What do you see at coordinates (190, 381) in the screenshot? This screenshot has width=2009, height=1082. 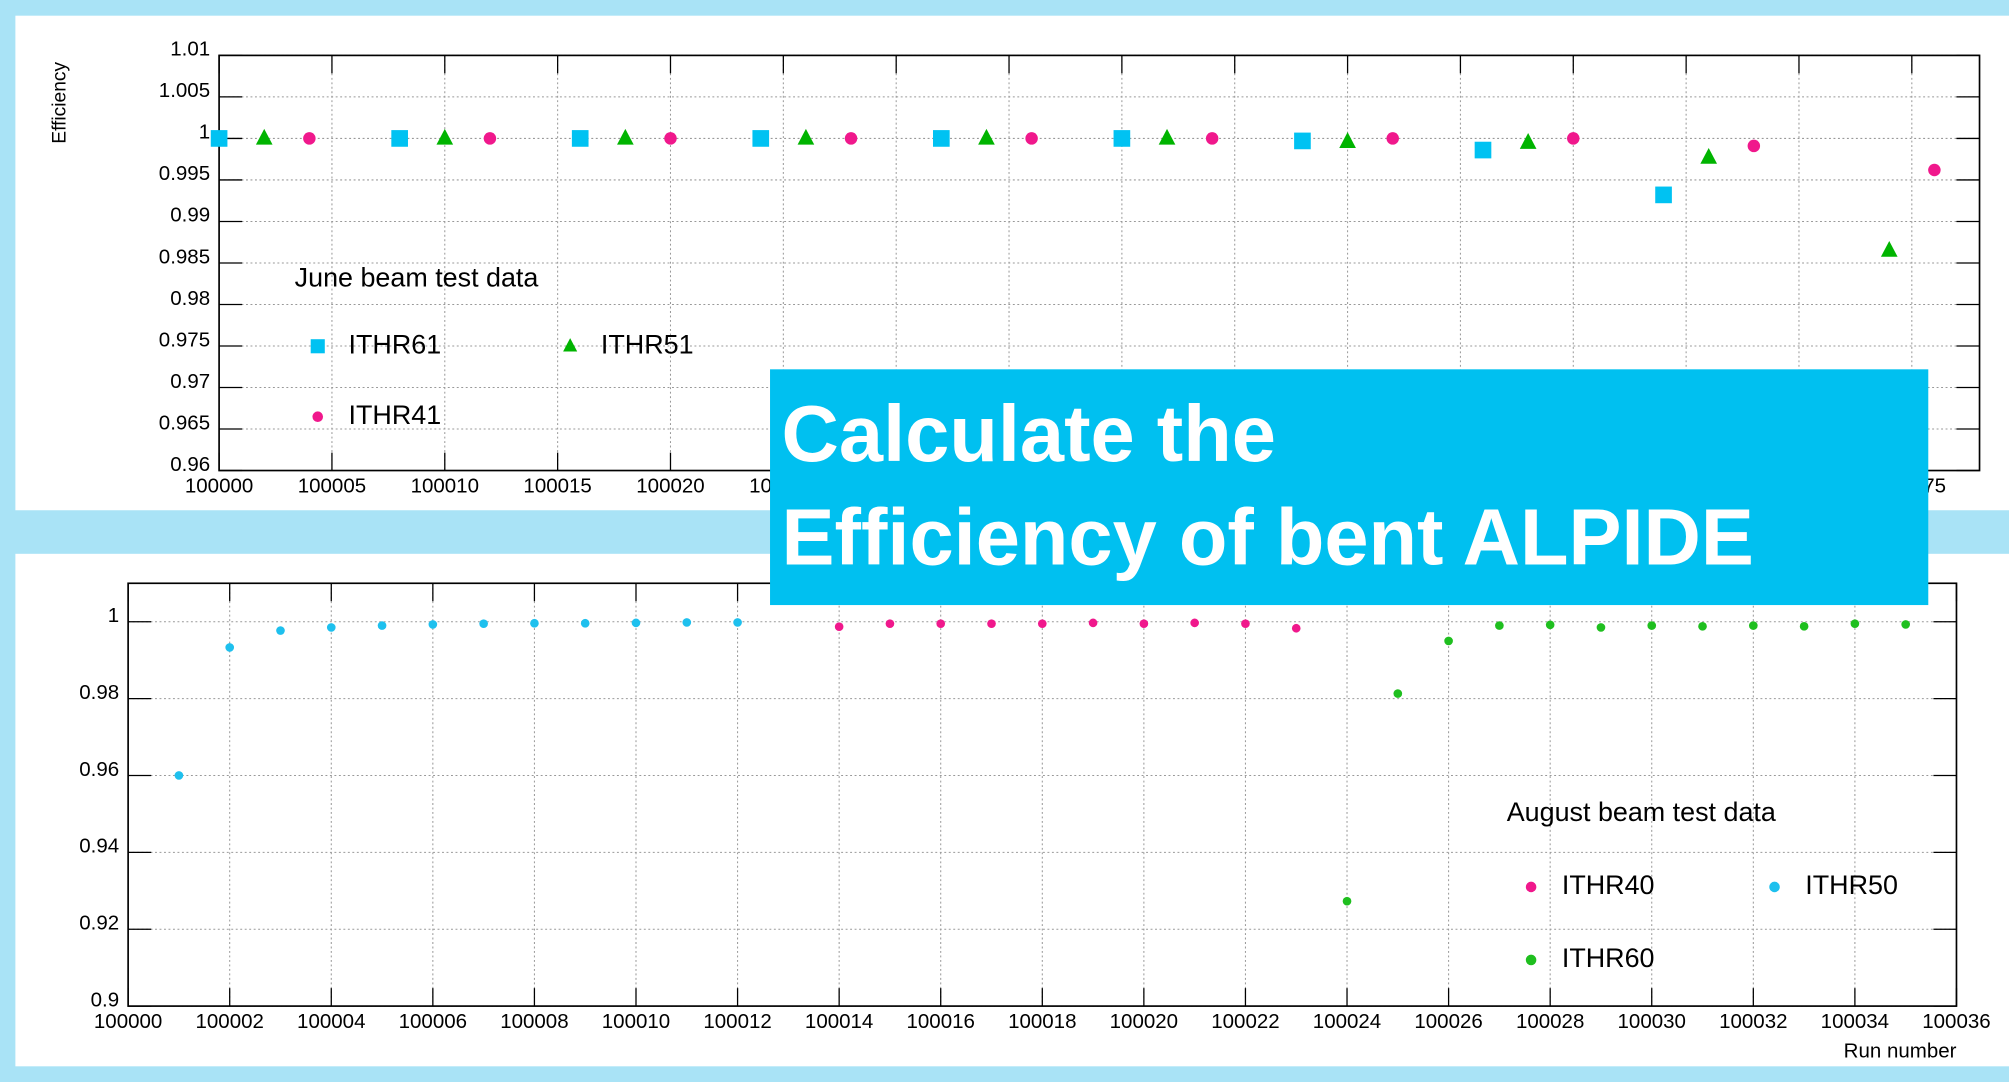 I see `y-tick-label: 0.97` at bounding box center [190, 381].